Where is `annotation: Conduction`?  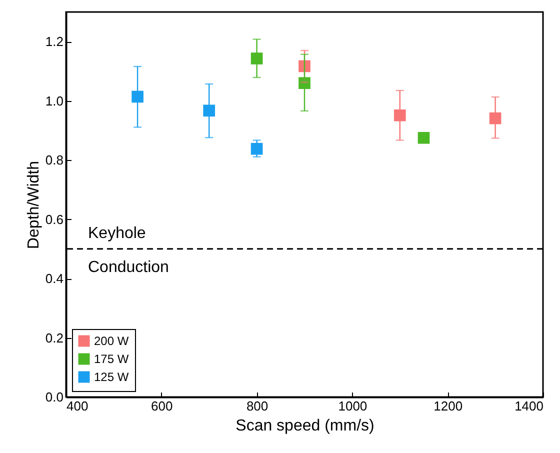 annotation: Conduction is located at coordinates (128, 267).